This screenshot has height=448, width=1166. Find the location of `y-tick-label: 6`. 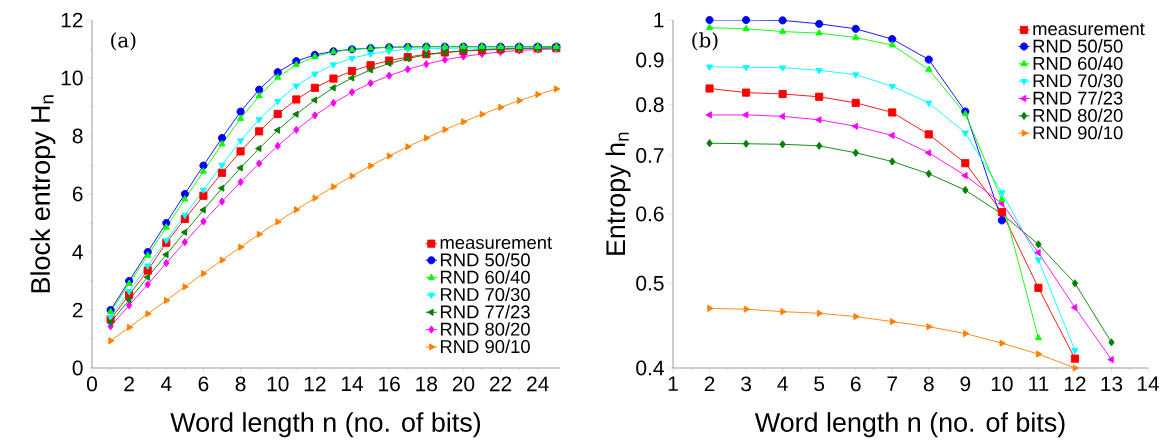

y-tick-label: 6 is located at coordinates (77, 194).